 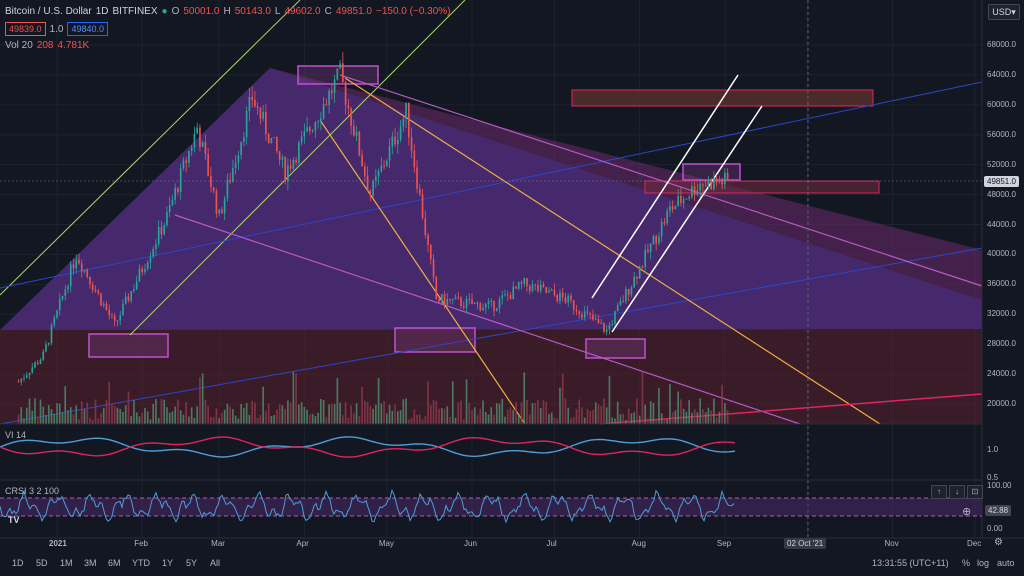 What do you see at coordinates (135, 11) in the screenshot?
I see `exchange-label: BITFINEX` at bounding box center [135, 11].